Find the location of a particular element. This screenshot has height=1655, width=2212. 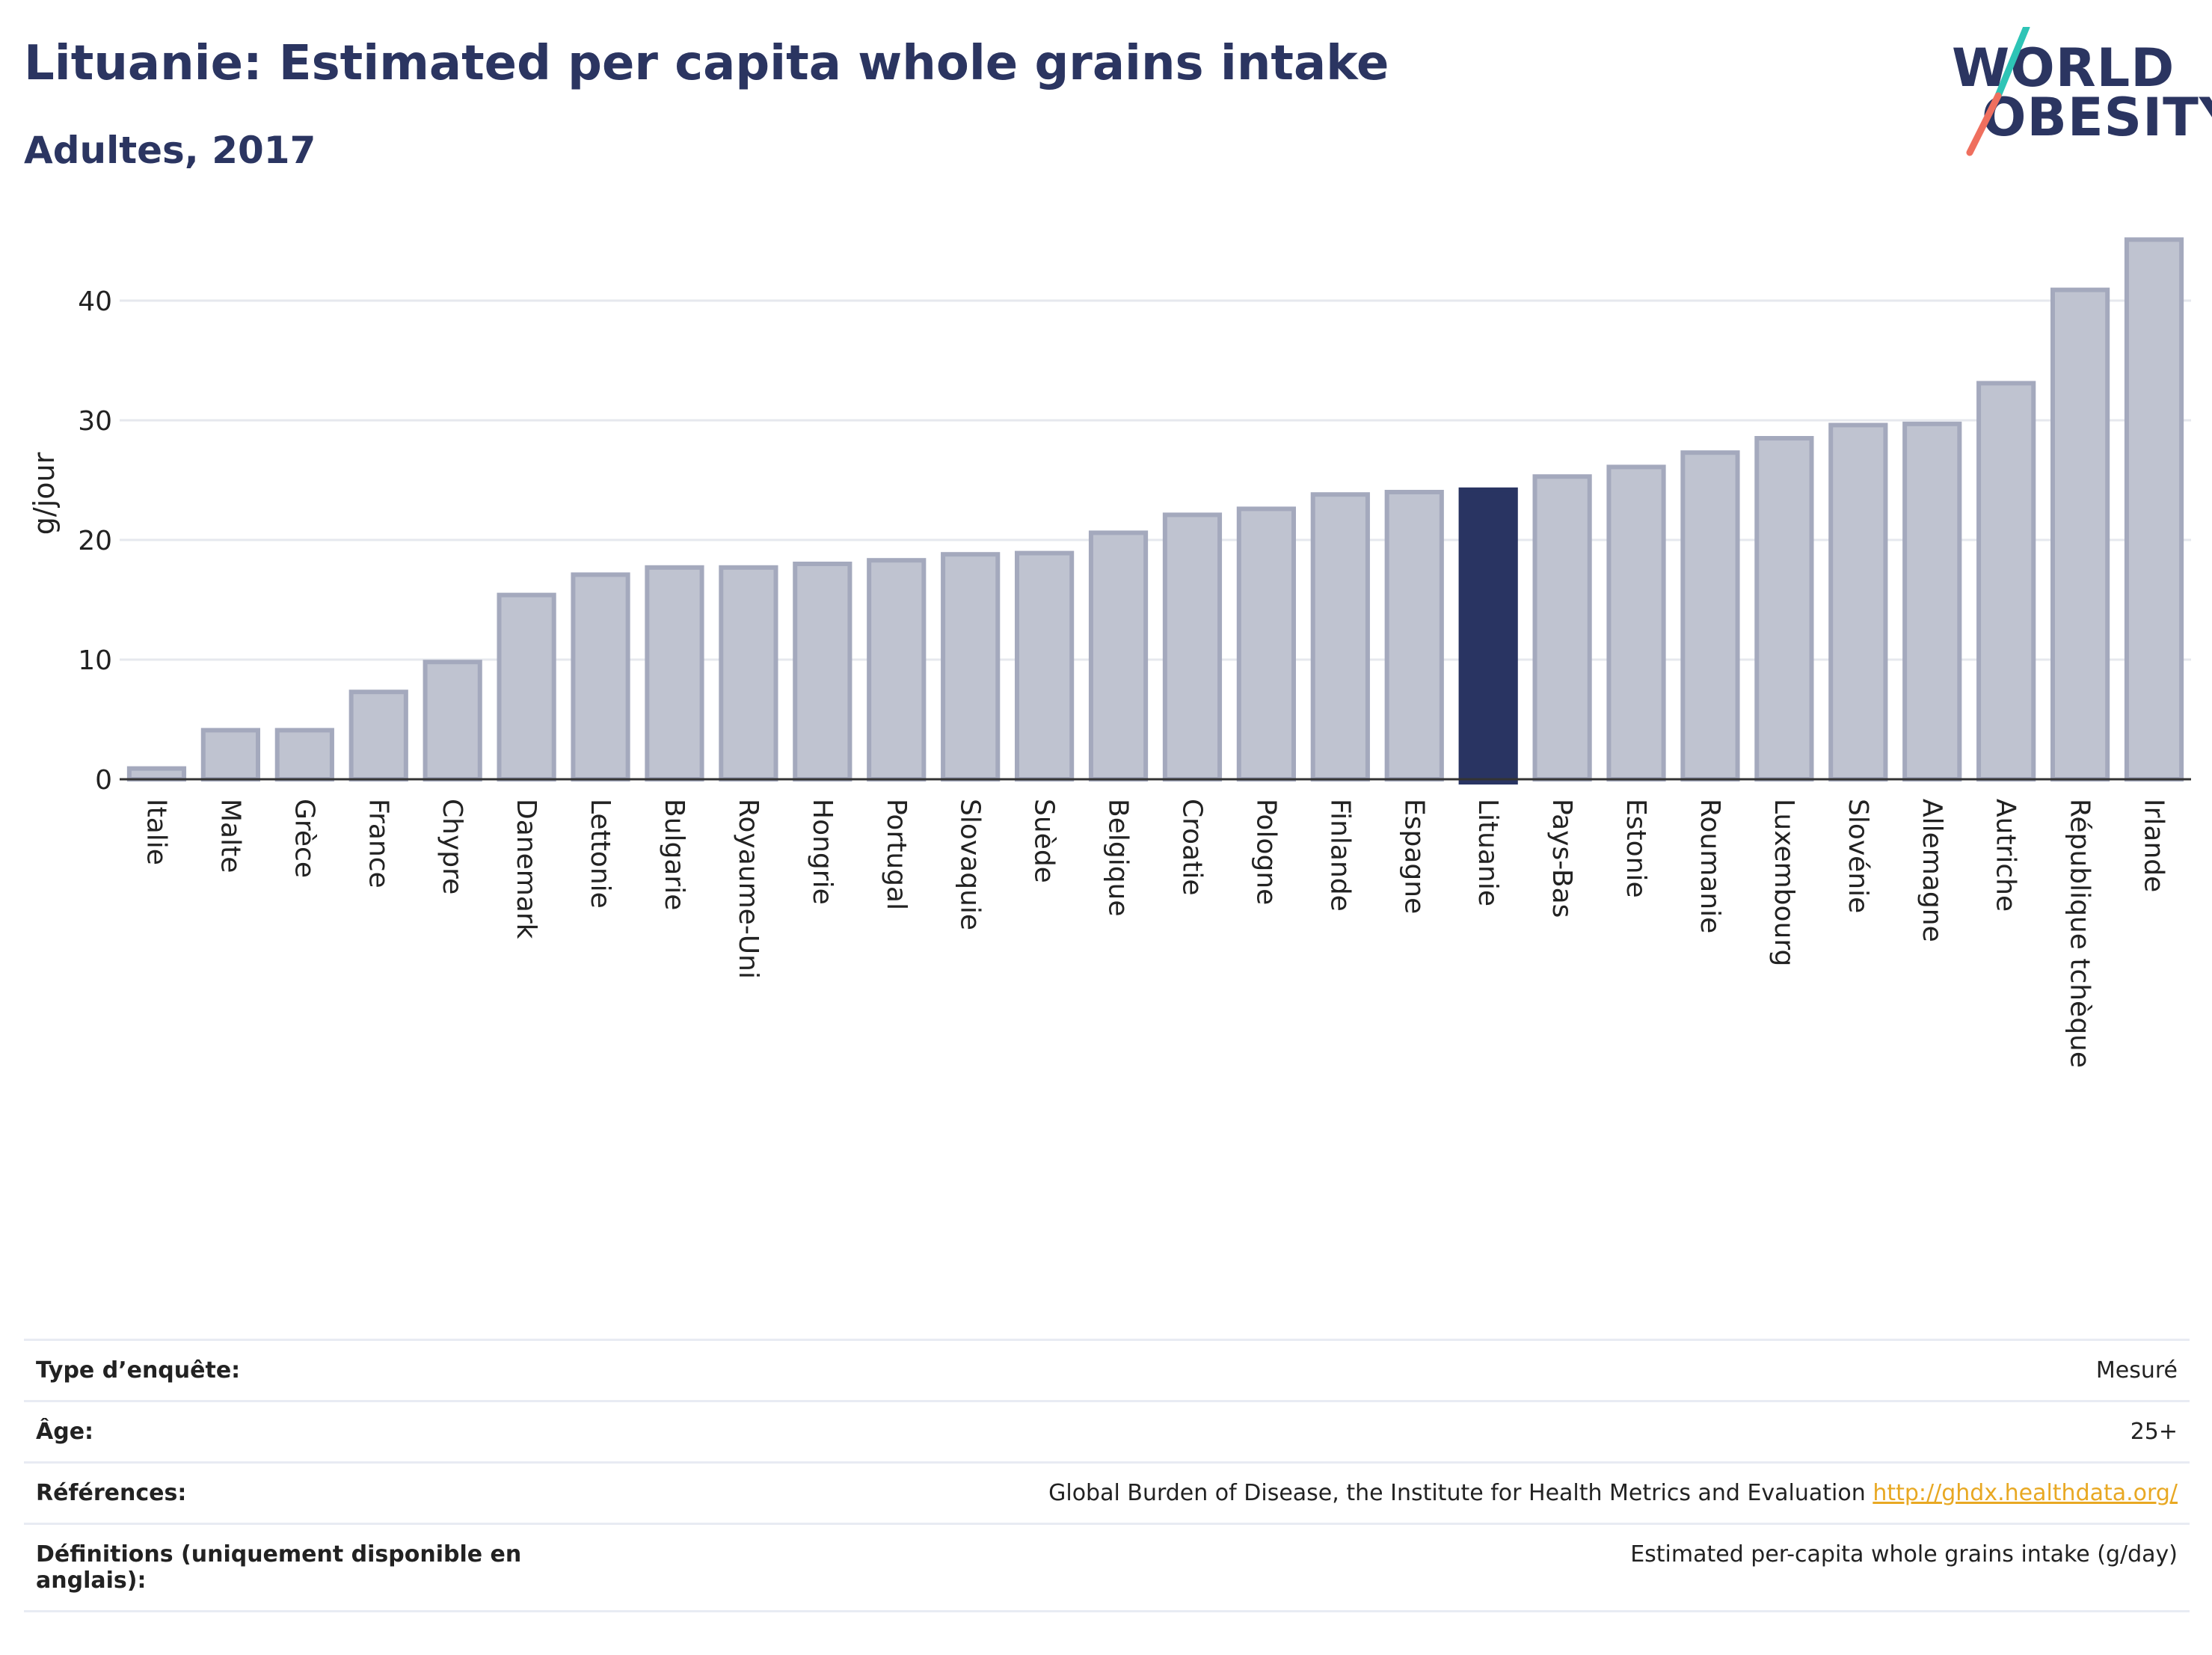

world-obesity-logo: WORLD OBESITY is located at coordinates (2082, 94).